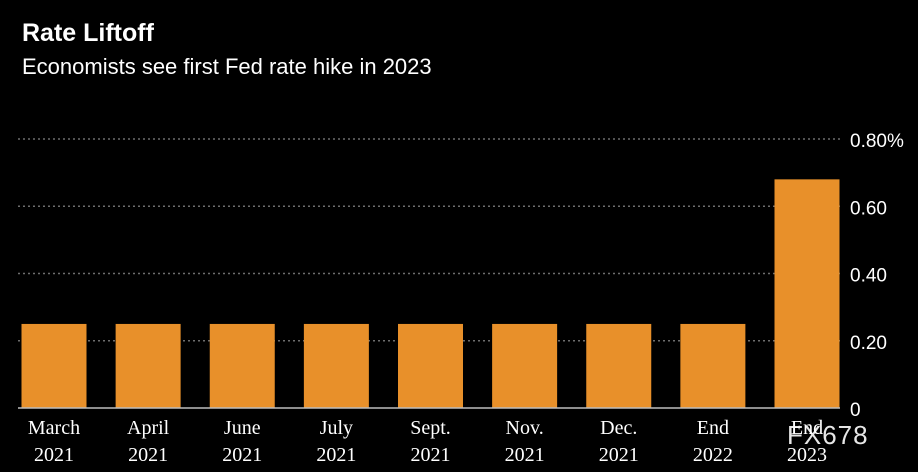 The height and width of the screenshot is (472, 918). What do you see at coordinates (807, 455) in the screenshot?
I see `x-tick-label: 2023` at bounding box center [807, 455].